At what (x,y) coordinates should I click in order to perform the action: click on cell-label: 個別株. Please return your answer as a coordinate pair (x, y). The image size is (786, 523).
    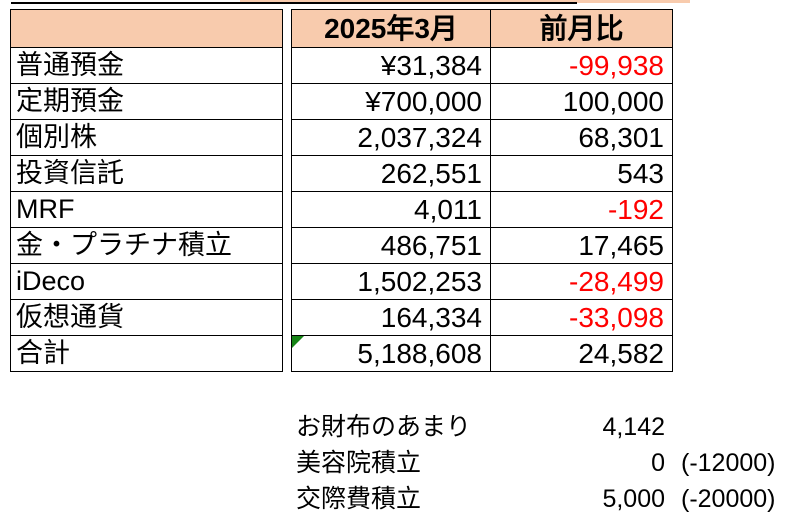
    Looking at the image, I should click on (146, 137).